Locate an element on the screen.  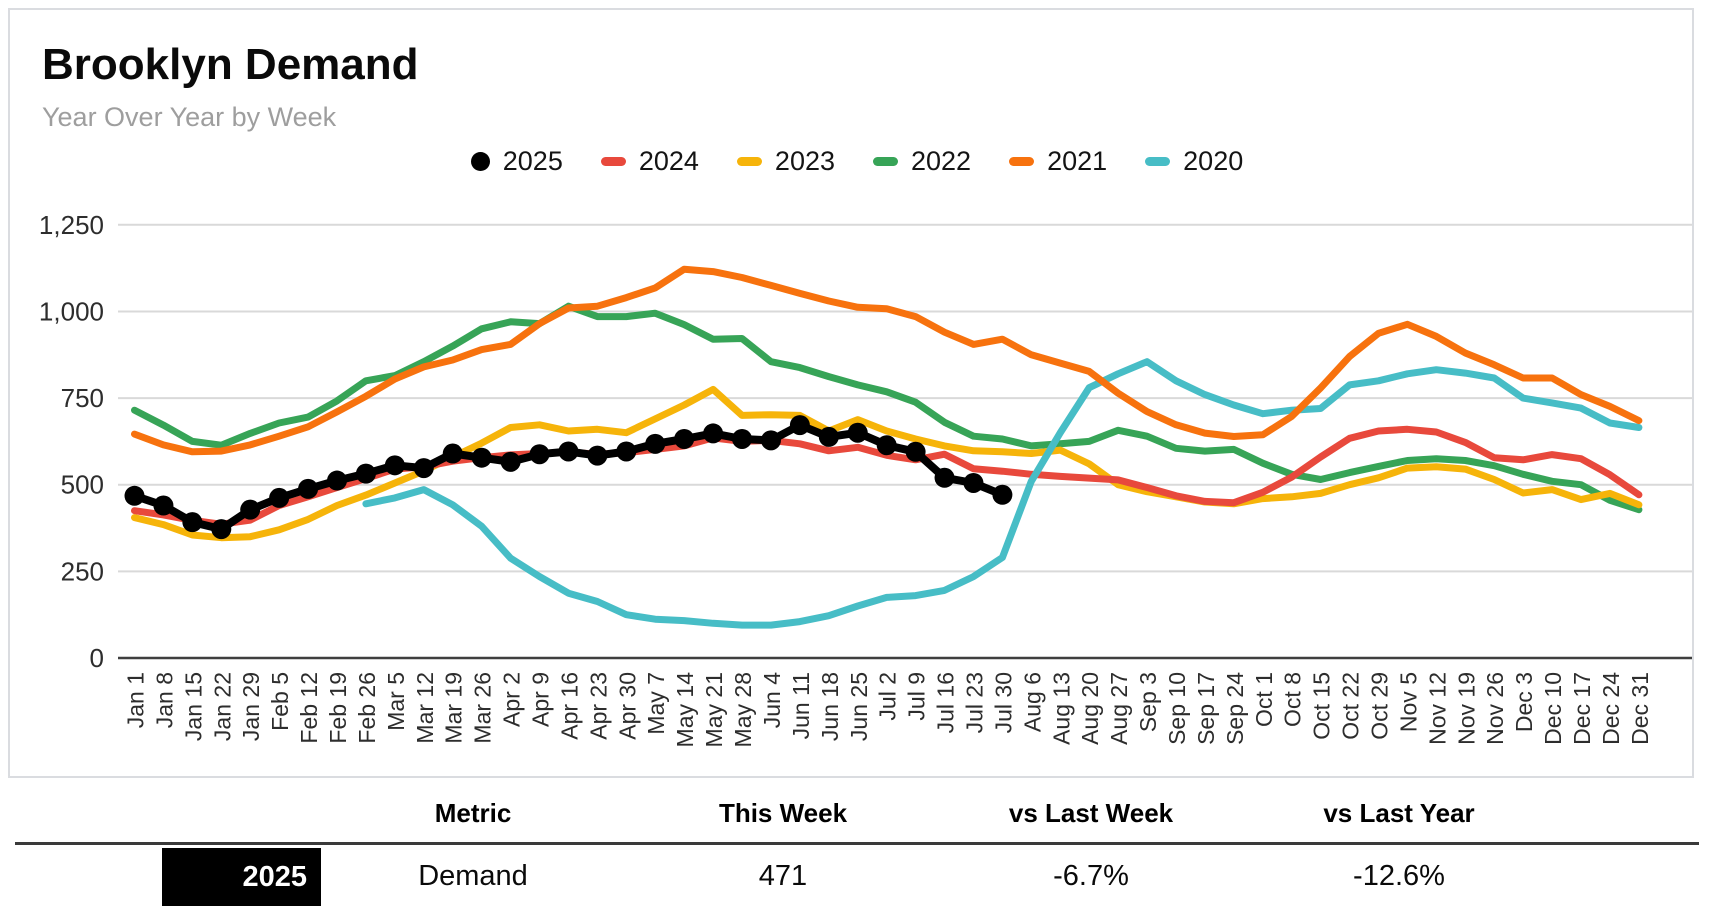
x-tick-label: Jan 29 is located at coordinates (251, 706).